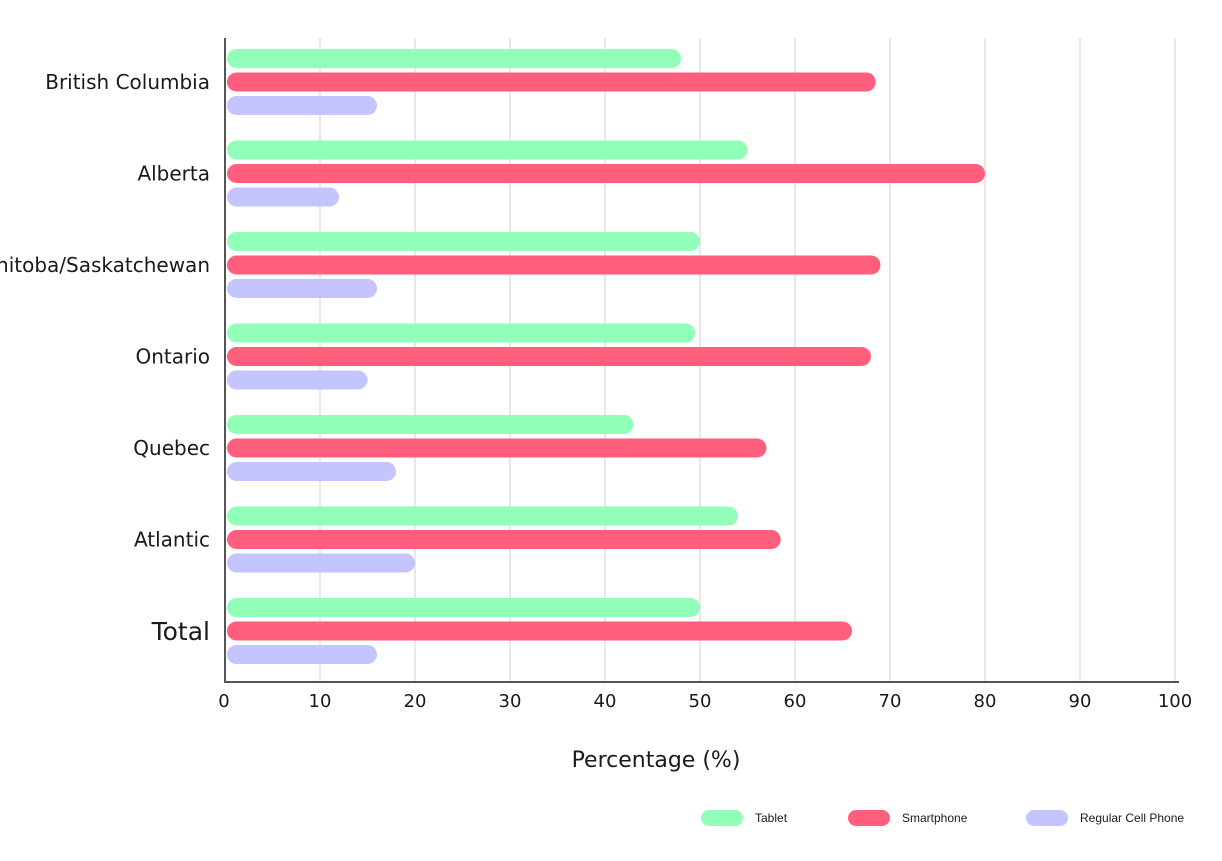  I want to click on bar-tablet-manitoba-saskatchewan, so click(463, 241).